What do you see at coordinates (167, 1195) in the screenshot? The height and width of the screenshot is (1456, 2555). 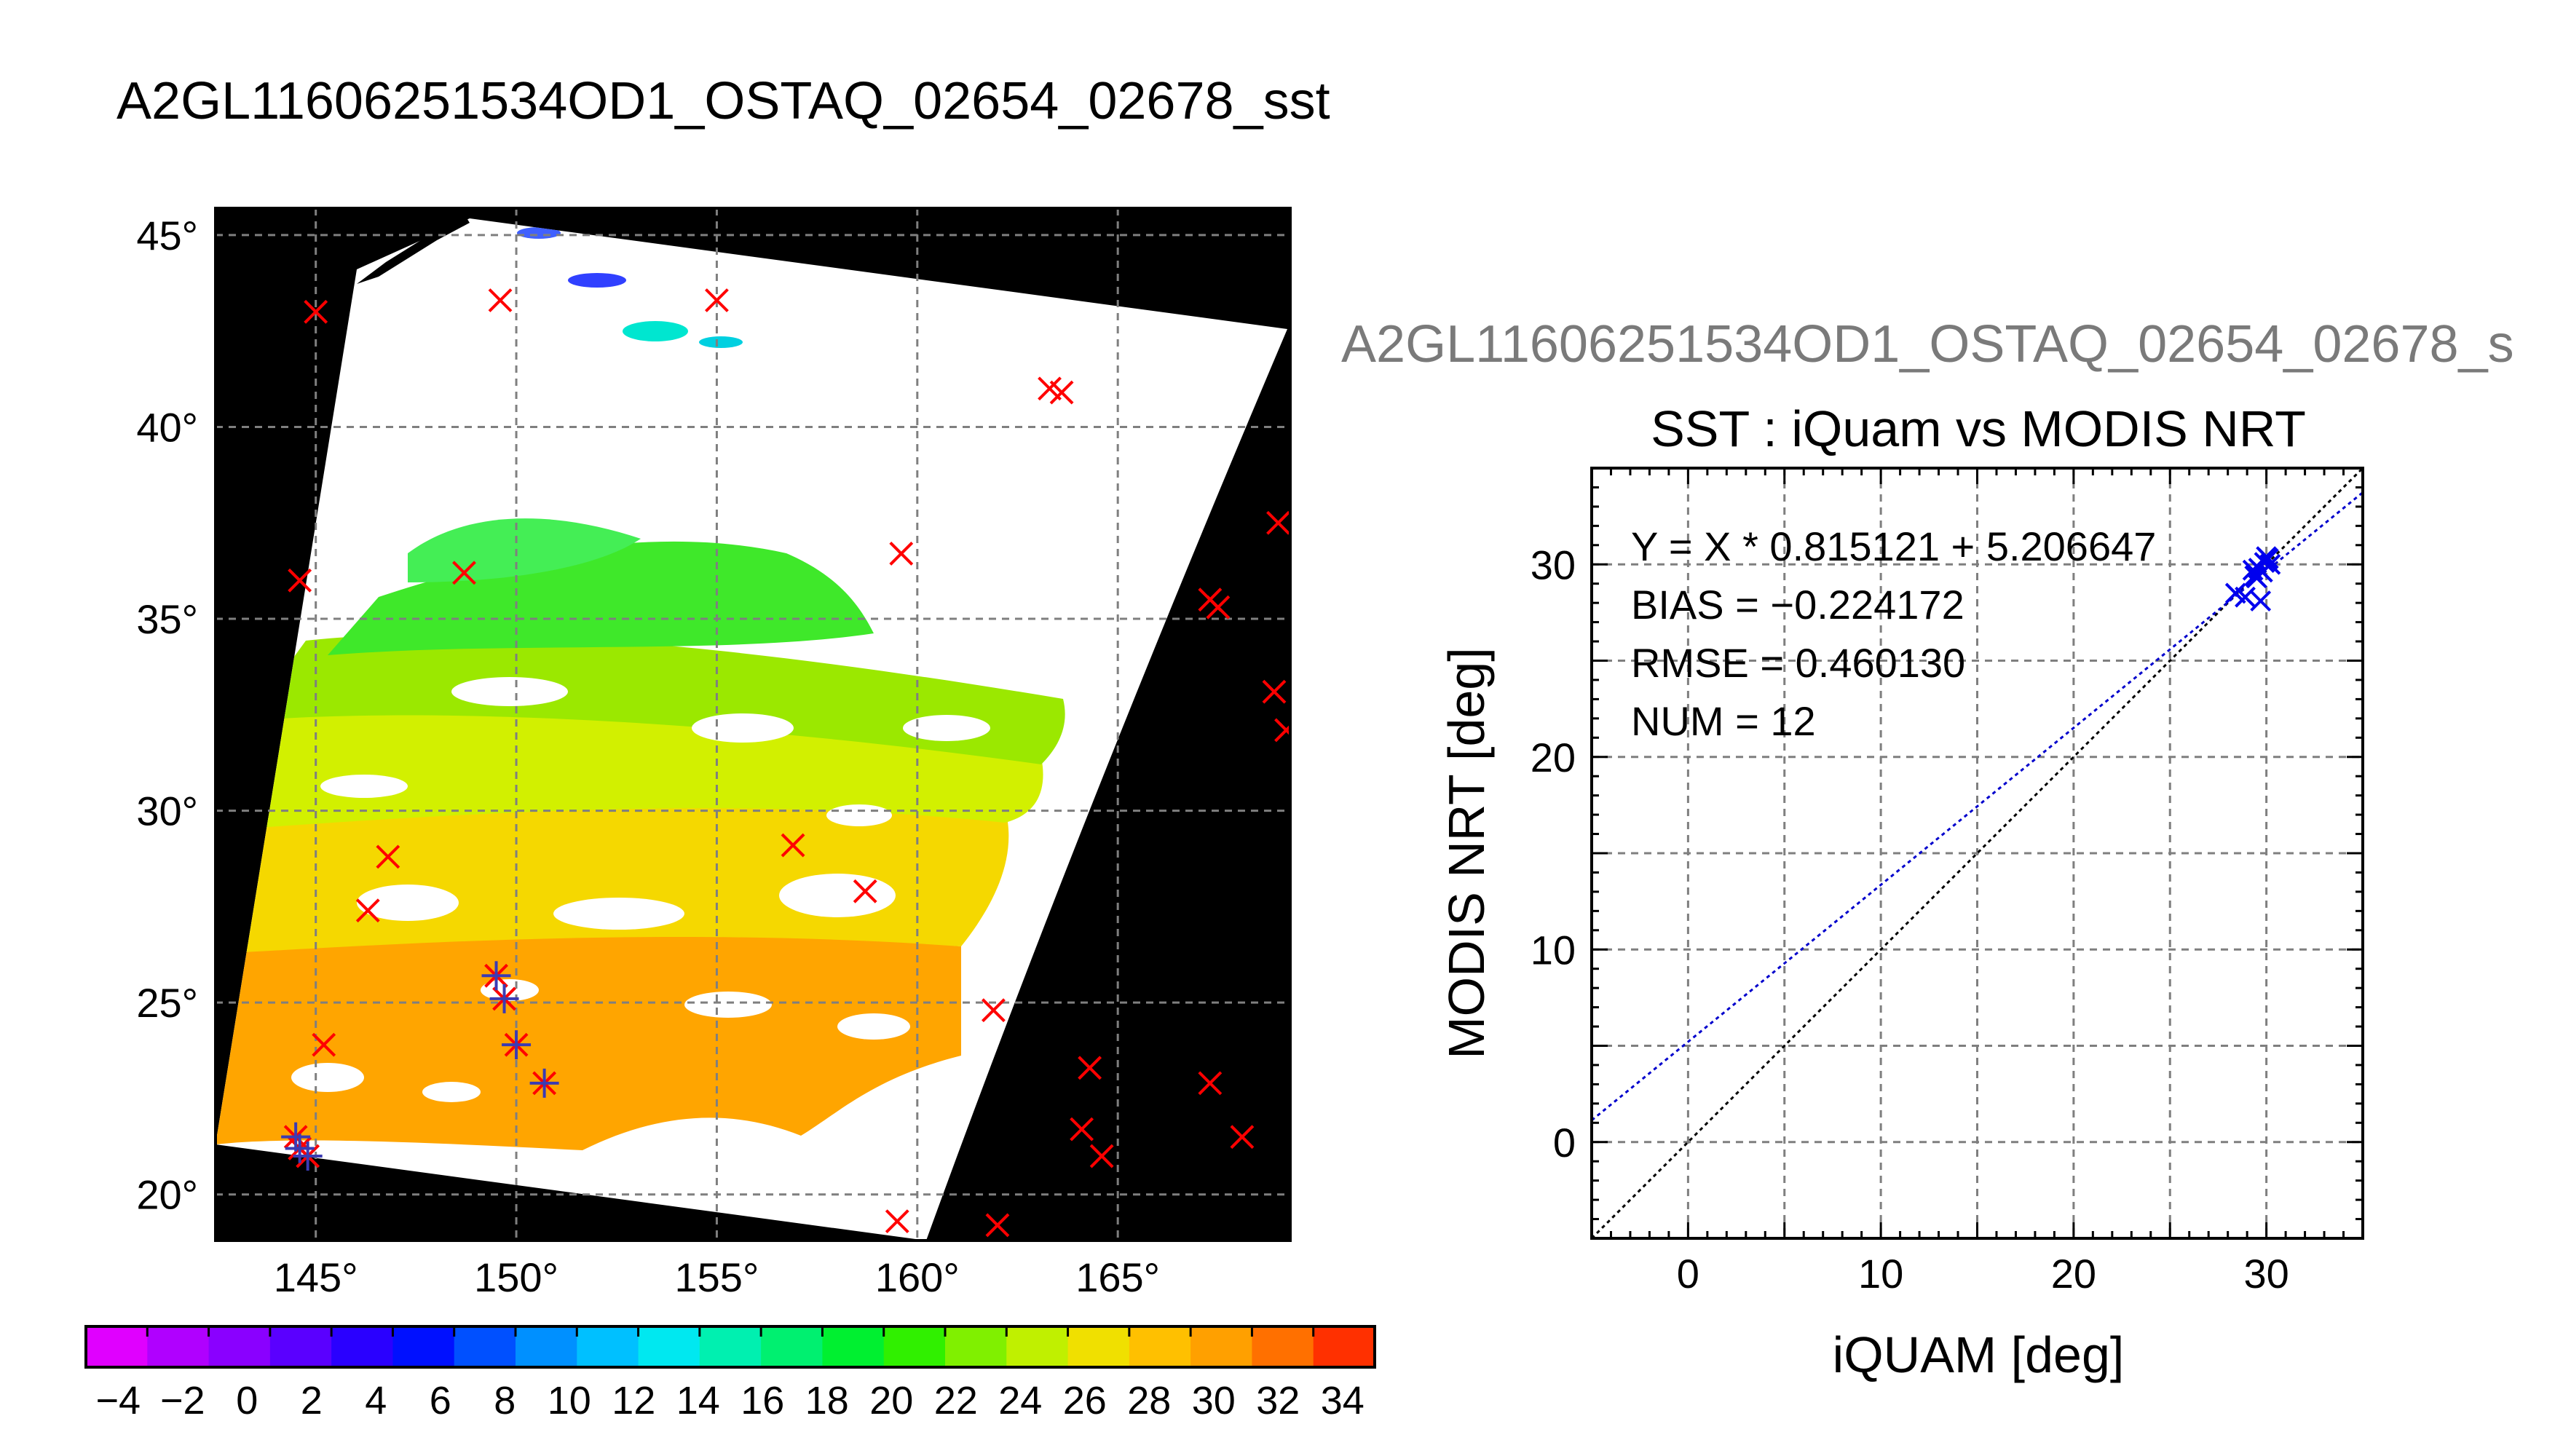 I see `map-y-tick-label: 20°` at bounding box center [167, 1195].